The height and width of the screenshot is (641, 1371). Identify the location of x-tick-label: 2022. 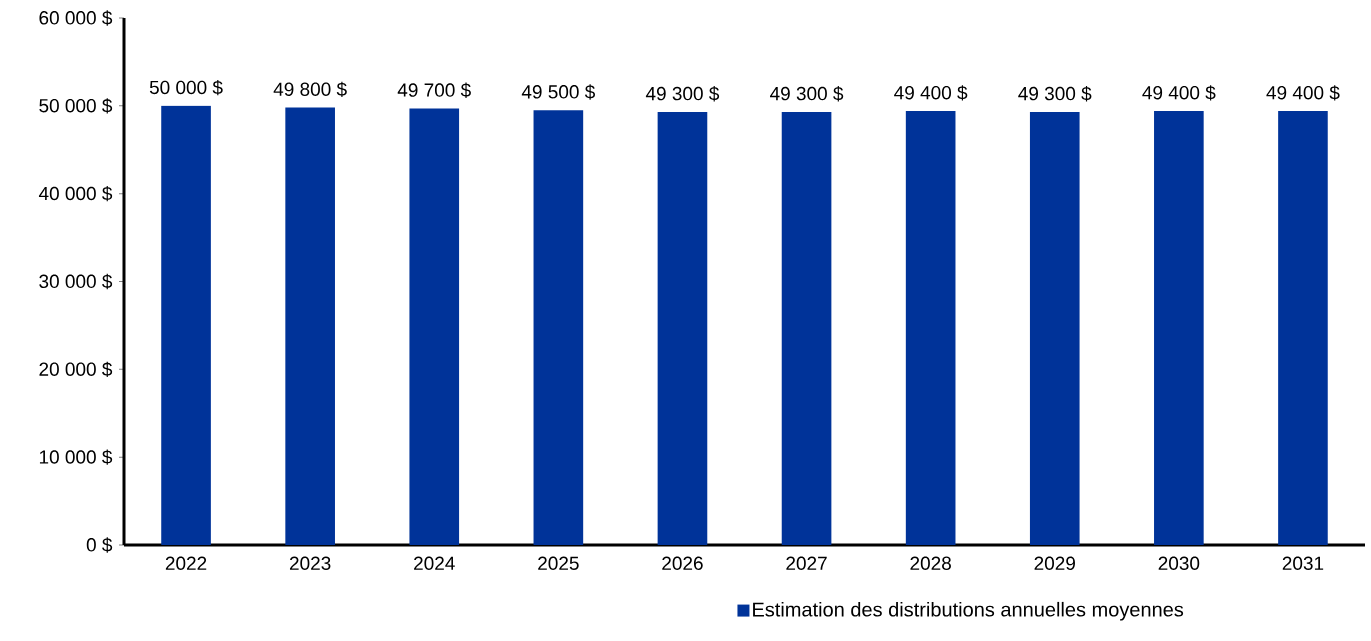
(186, 563).